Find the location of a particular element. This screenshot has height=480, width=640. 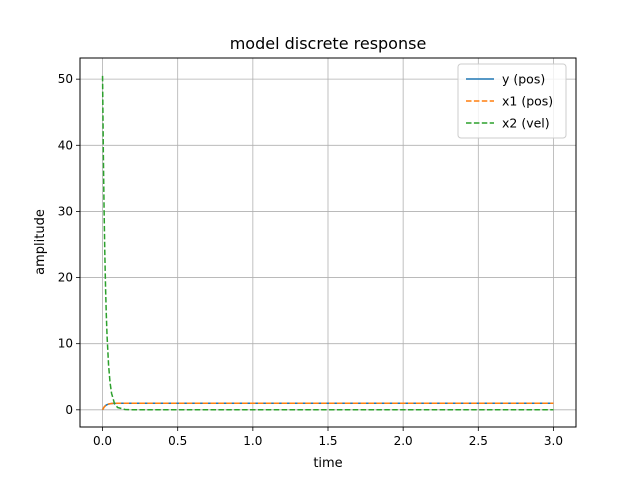

y-tick-label: 0 is located at coordinates (69, 410).